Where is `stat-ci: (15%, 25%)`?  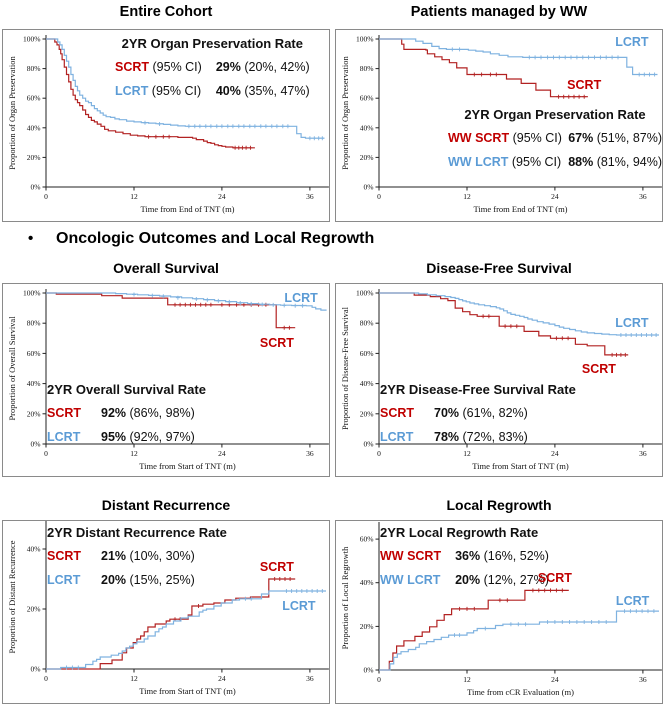
stat-ci: (15%, 25%) is located at coordinates (160, 580).